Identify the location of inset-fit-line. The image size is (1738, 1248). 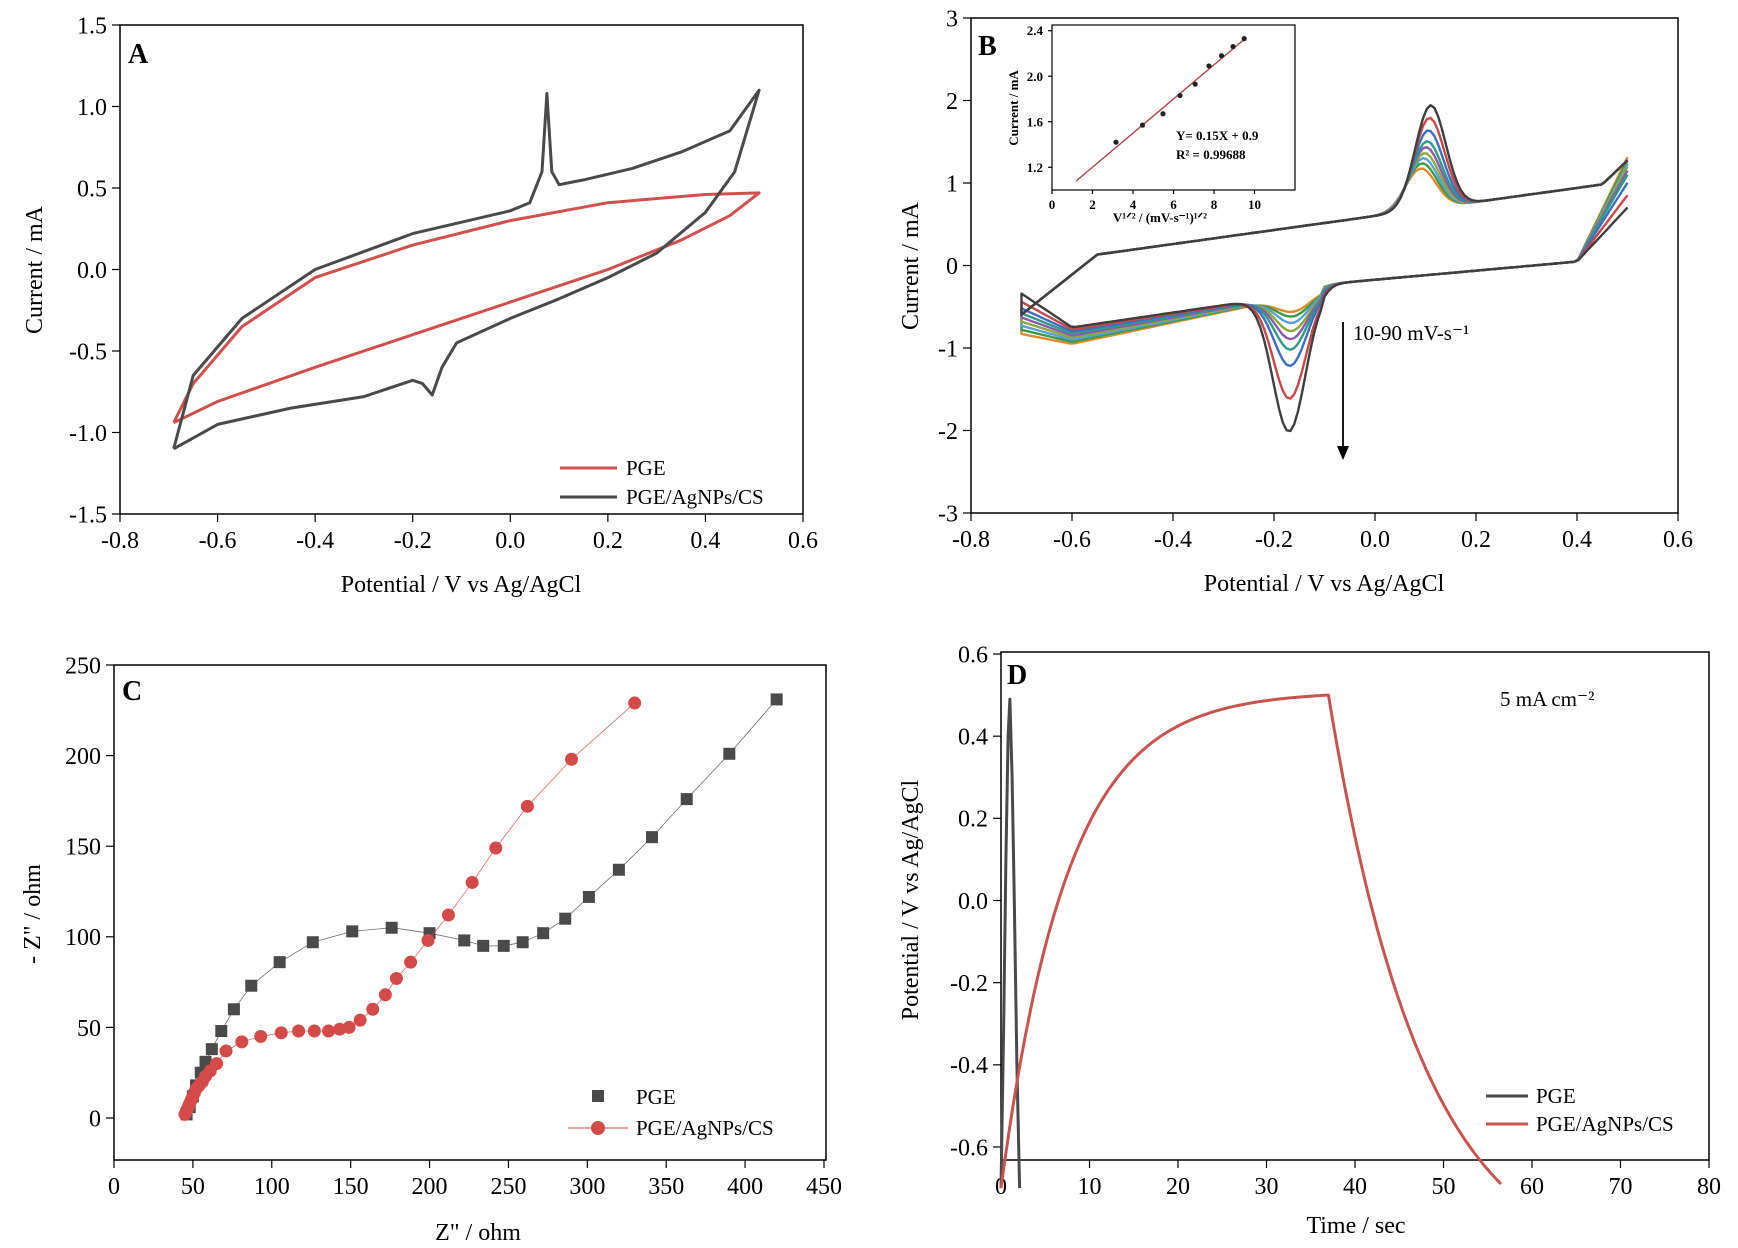
(1161, 109).